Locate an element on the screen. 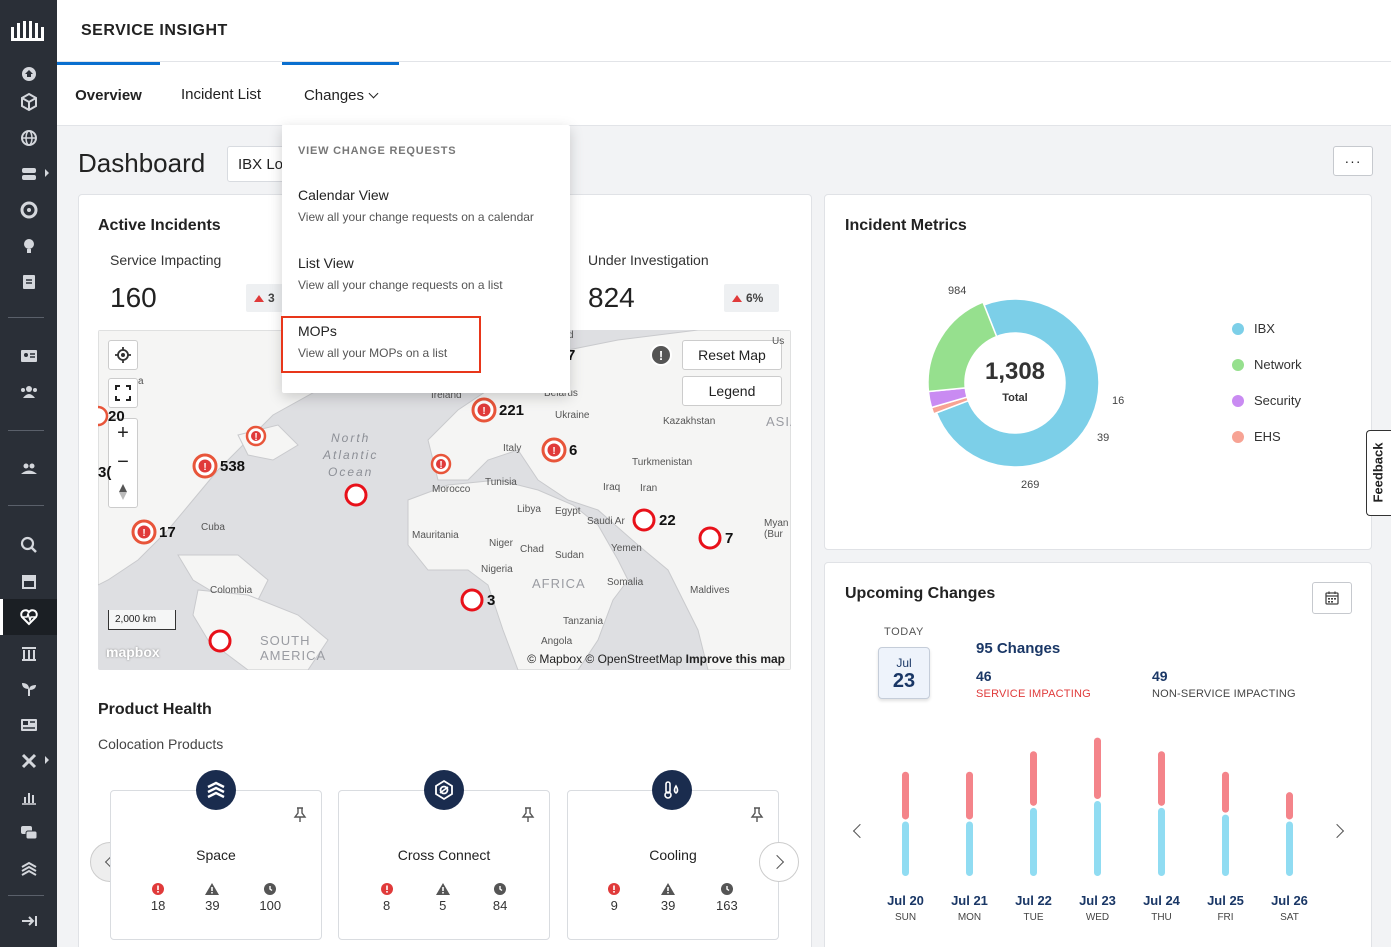  improve-map-link: Improve this map is located at coordinates (735, 659).